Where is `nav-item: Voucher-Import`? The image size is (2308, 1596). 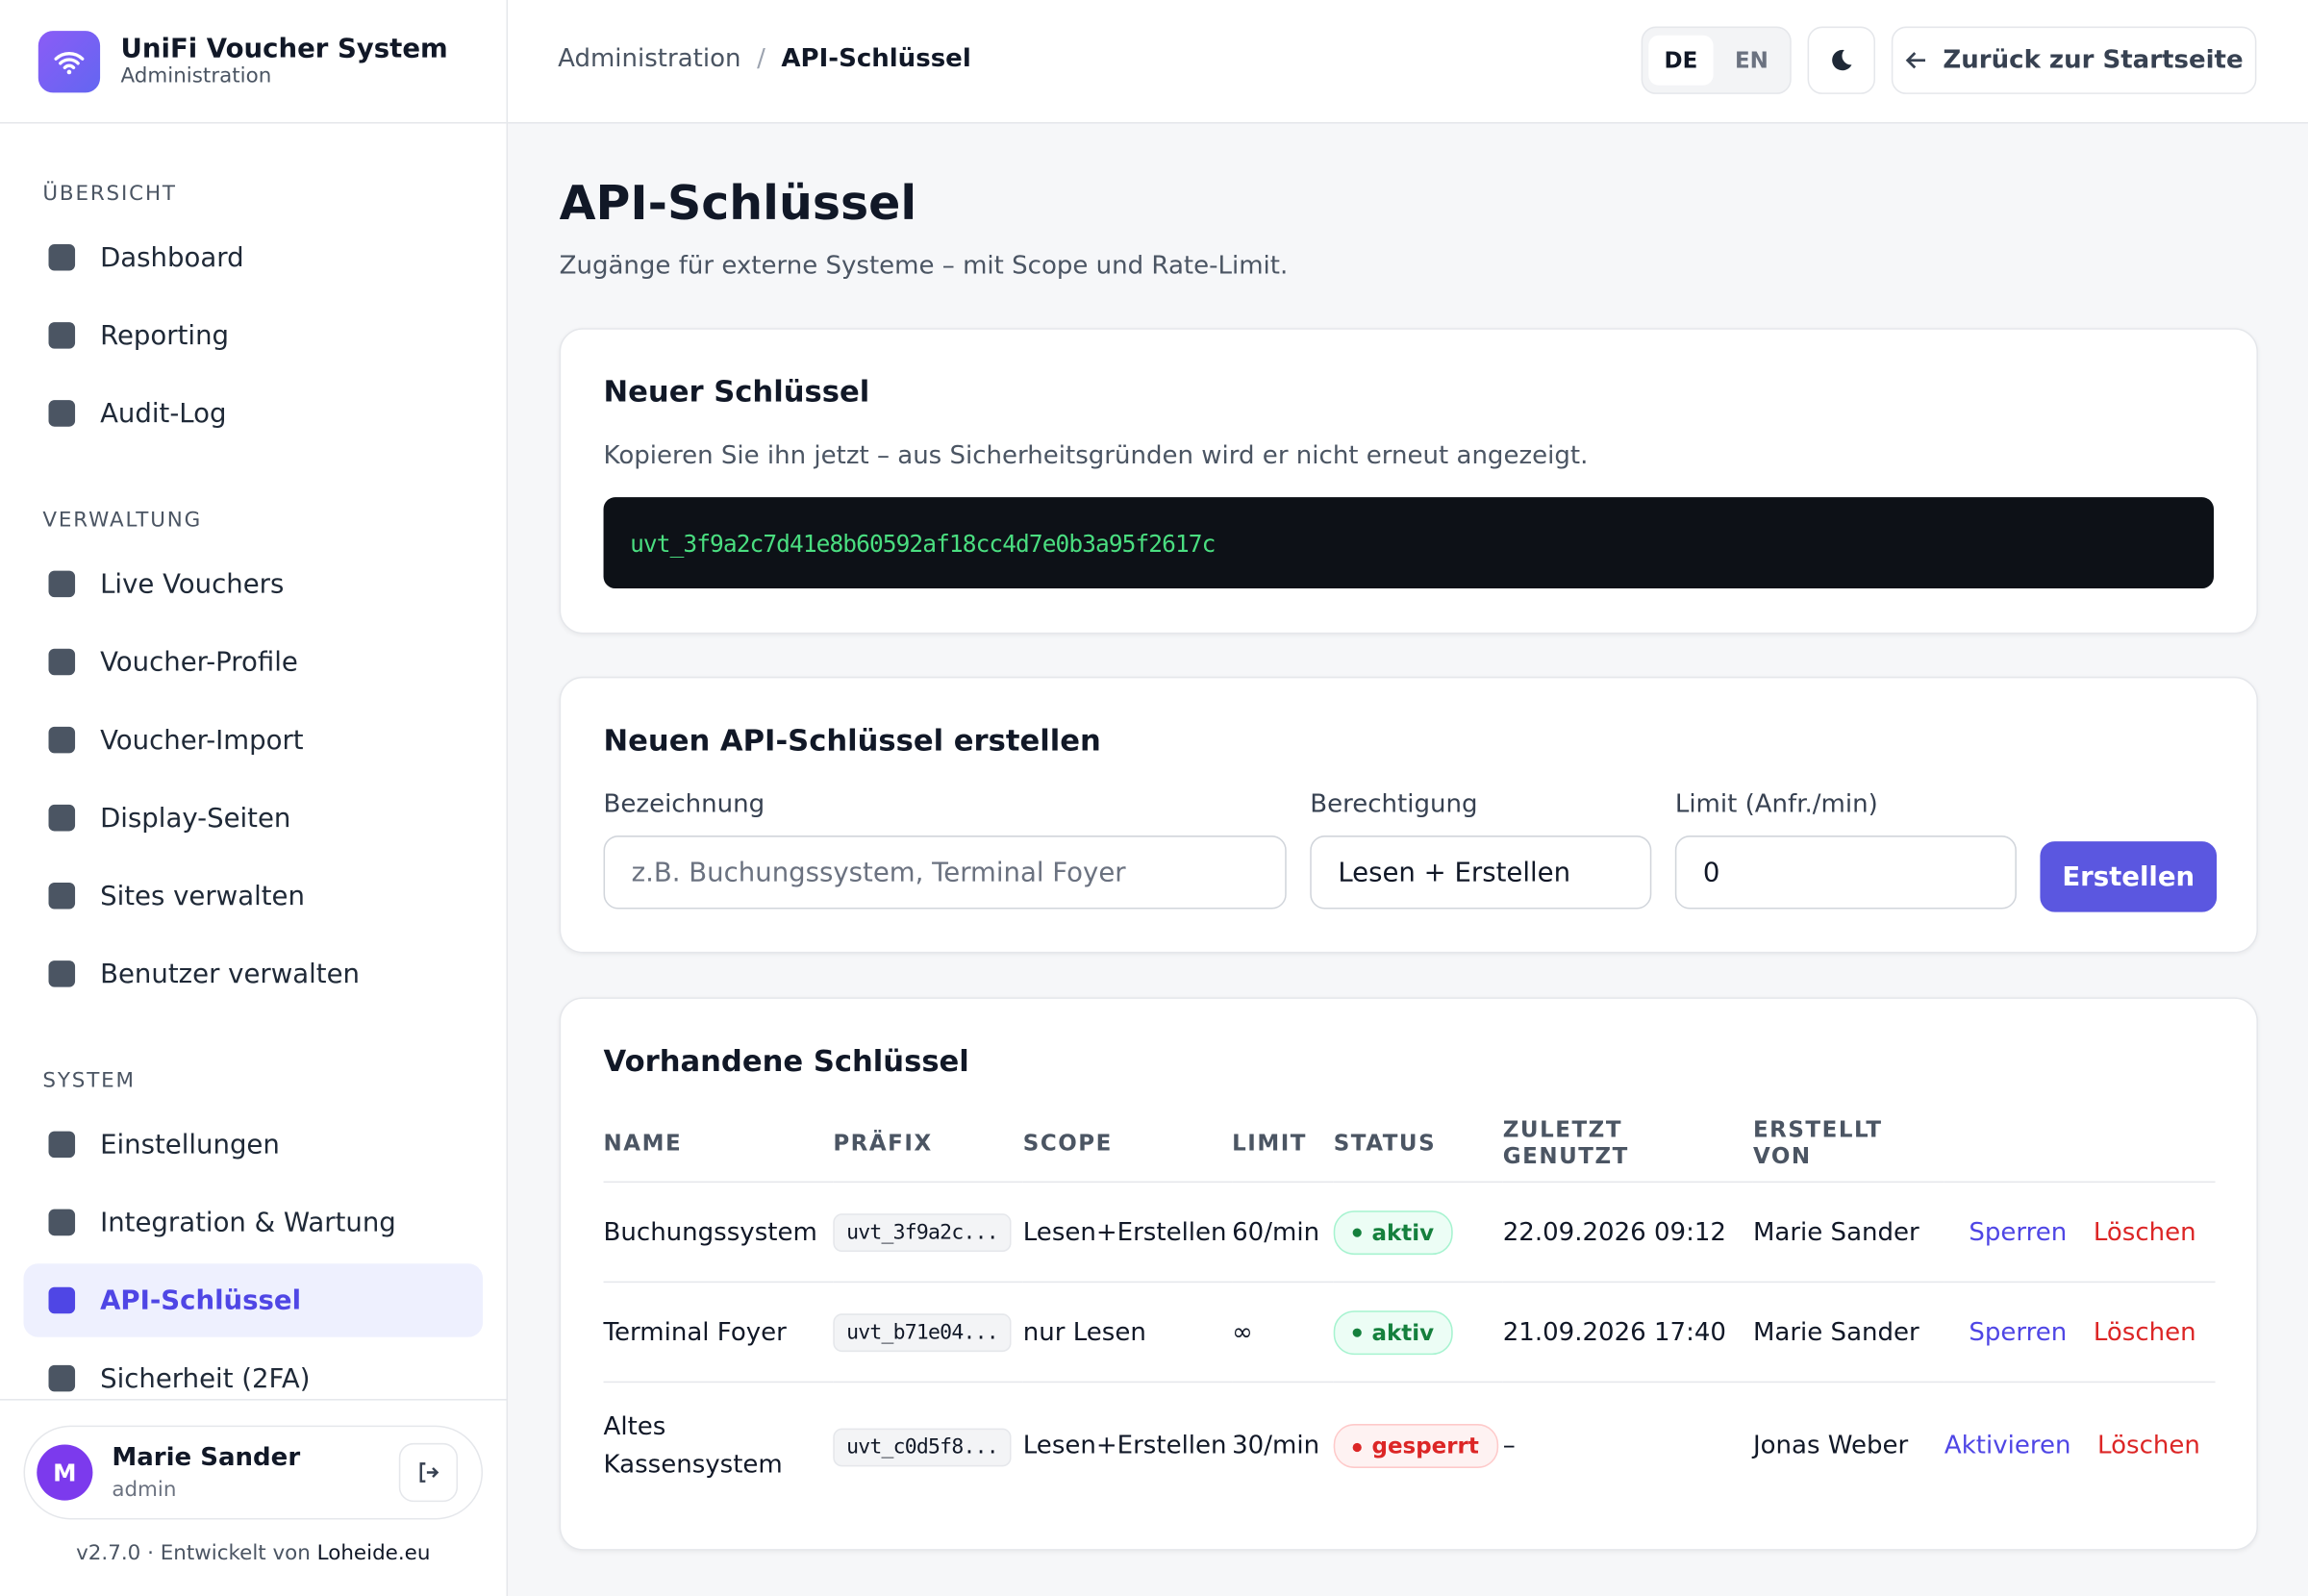
nav-item: Voucher-Import is located at coordinates (253, 740).